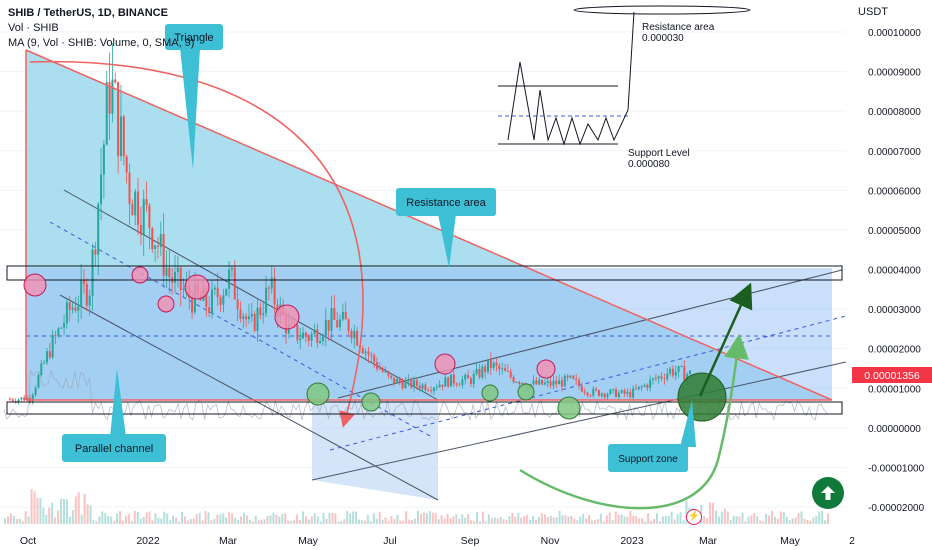 The height and width of the screenshot is (550, 932). What do you see at coordinates (101, 43) in the screenshot?
I see `ma-indicator-label: MA (9, Vol · SHIB: Volume, 0, SMA, 9)` at bounding box center [101, 43].